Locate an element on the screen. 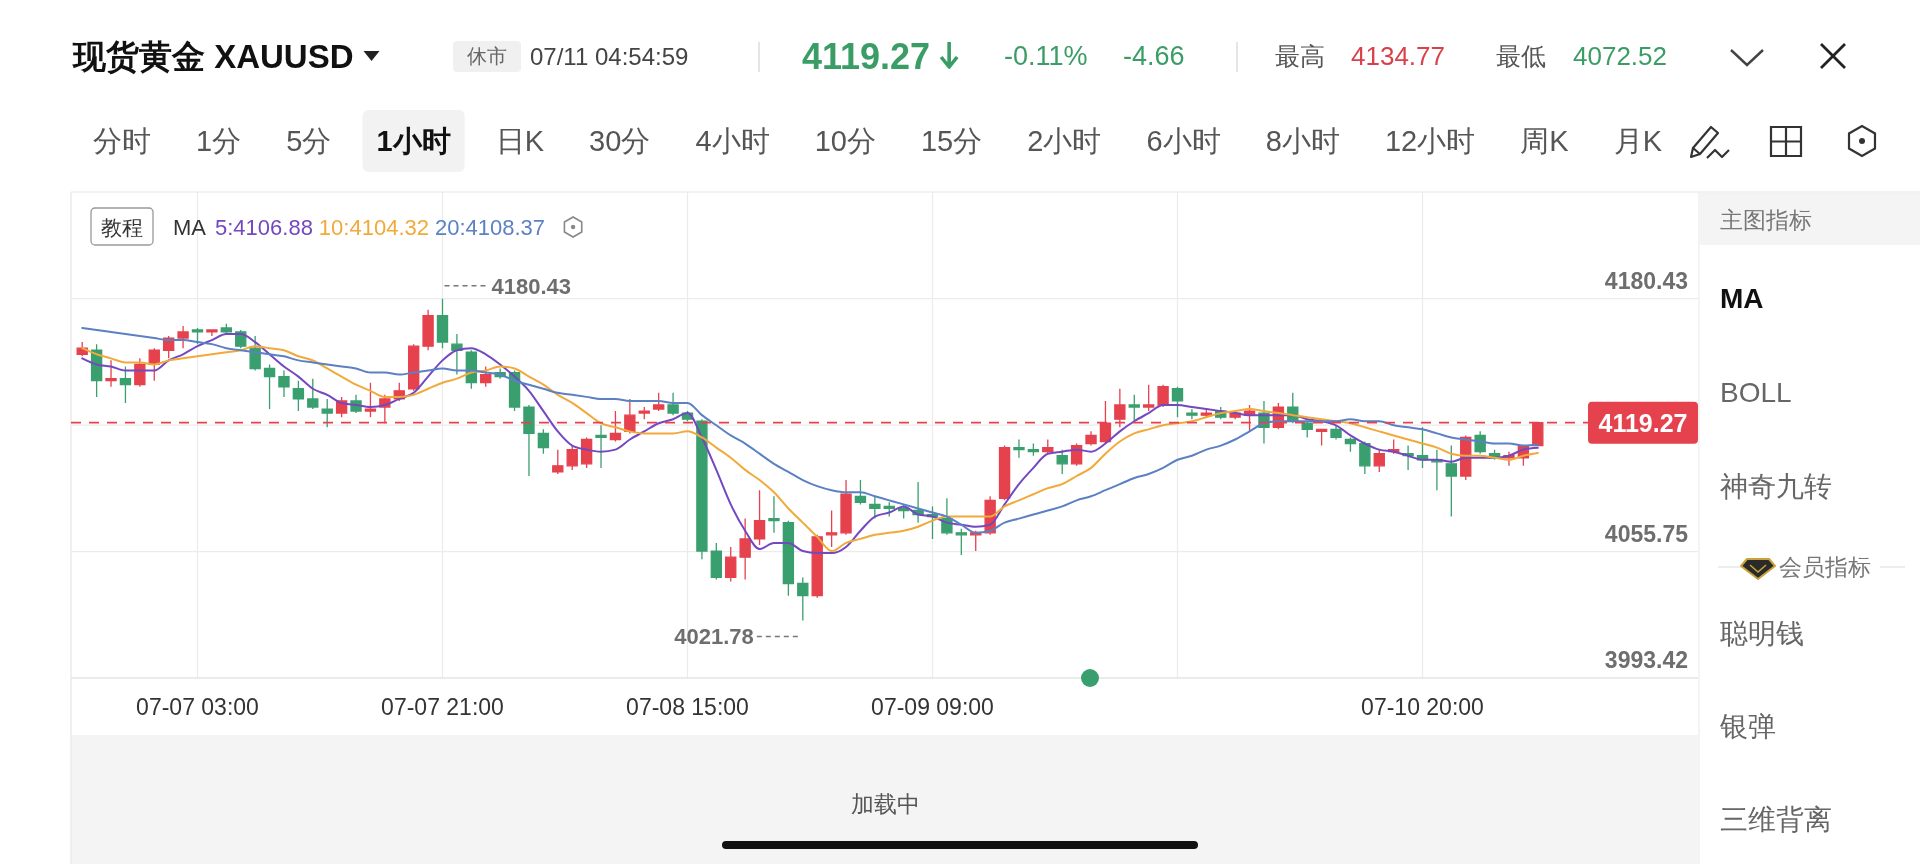  text: 2小时 is located at coordinates (1064, 141).